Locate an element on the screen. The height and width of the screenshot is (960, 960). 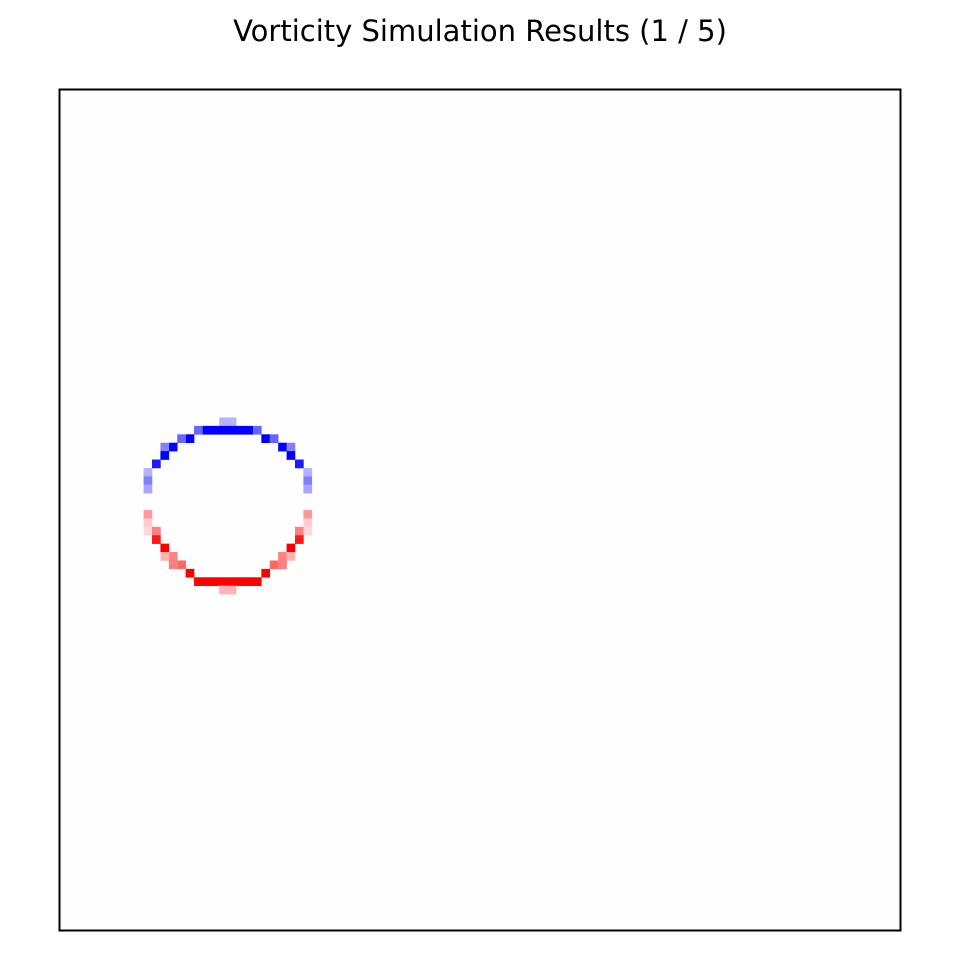
chart-title: Vorticity Simulation Results (1 / 5) is located at coordinates (480, 31).